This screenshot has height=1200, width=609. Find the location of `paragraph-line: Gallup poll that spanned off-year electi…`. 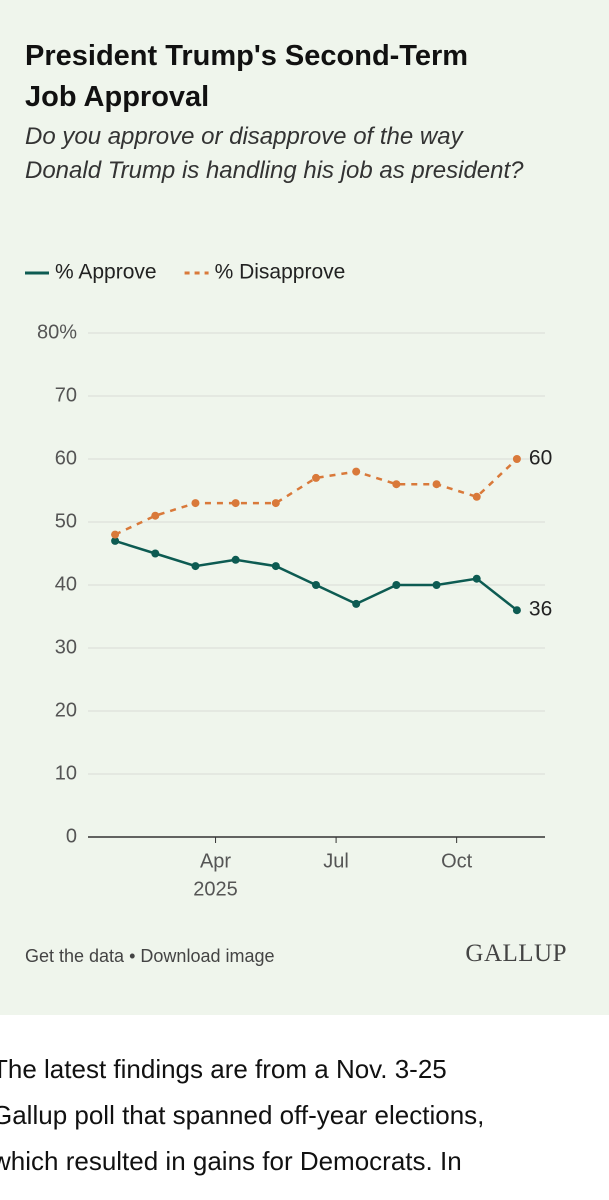

paragraph-line: Gallup poll that spanned off-year electi… is located at coordinates (242, 1115).